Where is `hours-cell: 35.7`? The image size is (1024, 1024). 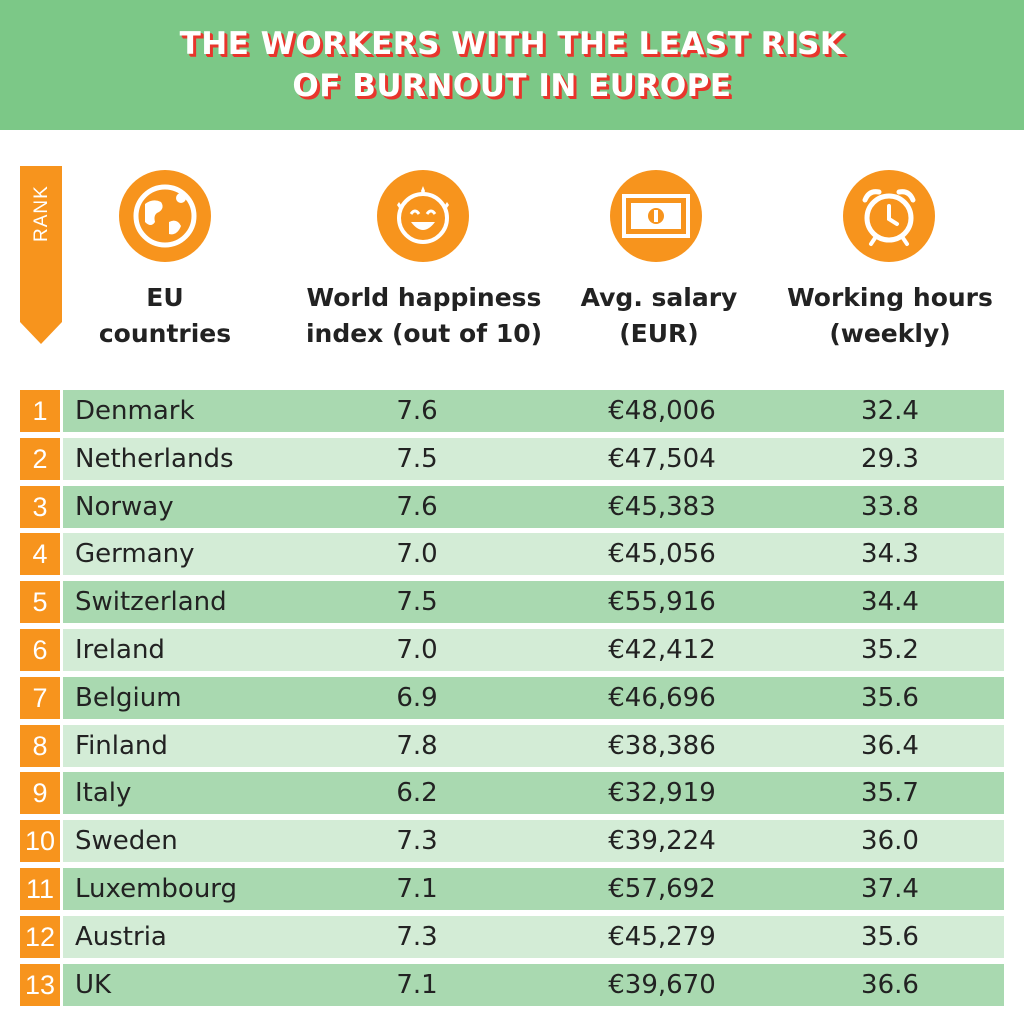 hours-cell: 35.7 is located at coordinates (890, 793).